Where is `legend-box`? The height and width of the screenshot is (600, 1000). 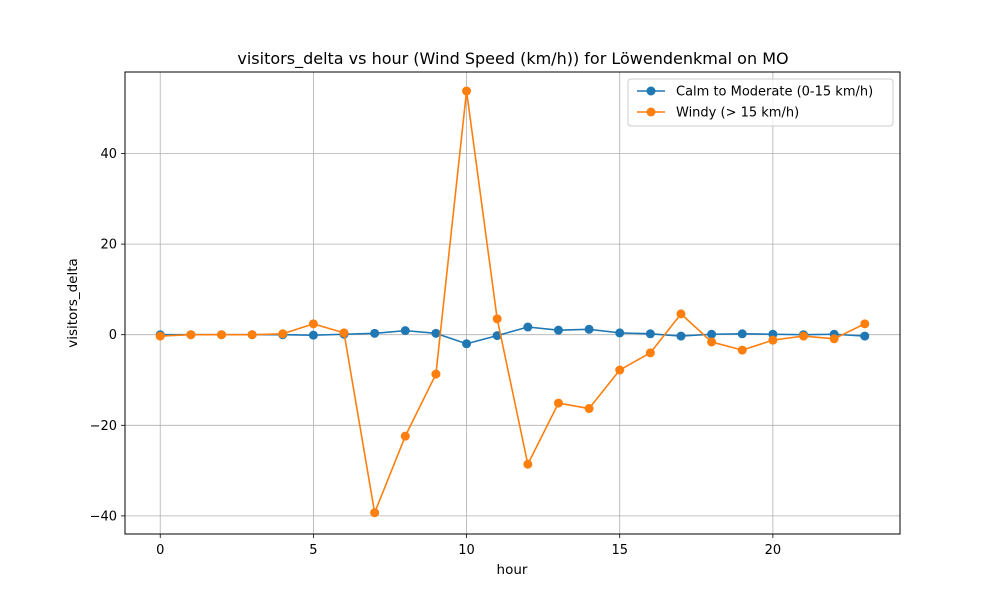 legend-box is located at coordinates (760, 102).